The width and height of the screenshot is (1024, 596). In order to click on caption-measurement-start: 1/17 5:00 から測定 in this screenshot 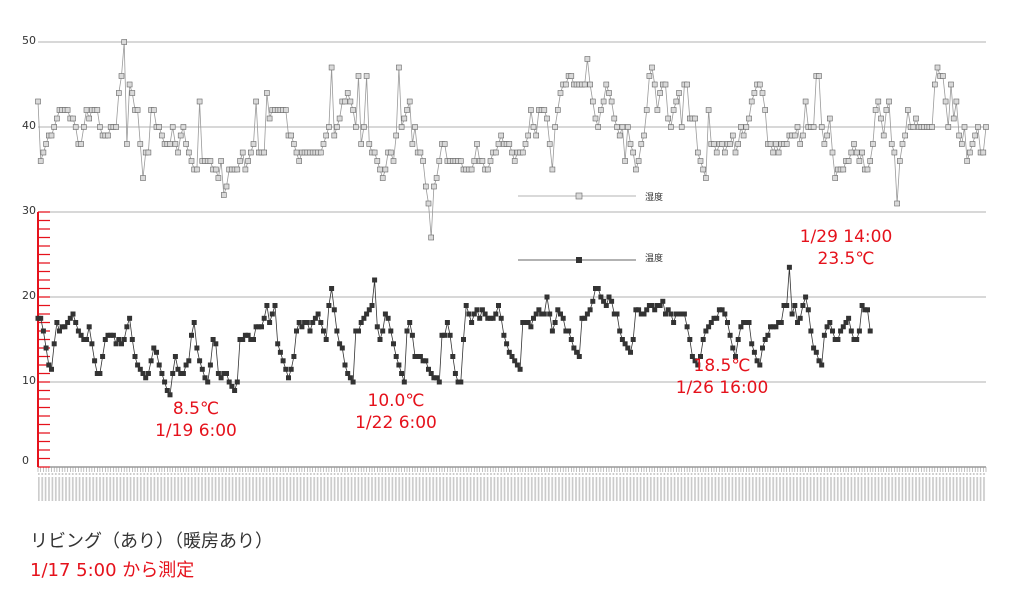, I will do `click(112, 570)`.